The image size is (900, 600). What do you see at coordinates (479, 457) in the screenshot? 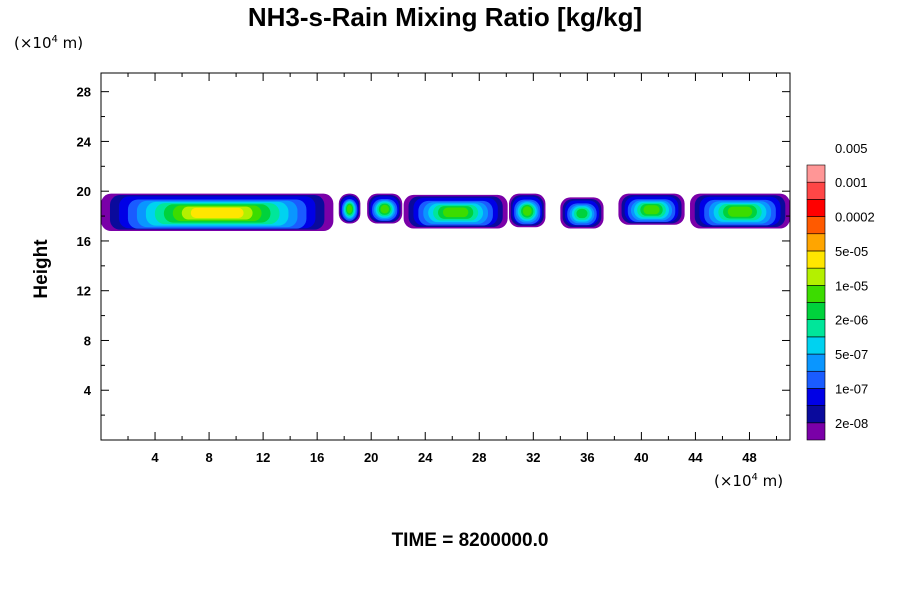
I see `x-tick-label: 28` at bounding box center [479, 457].